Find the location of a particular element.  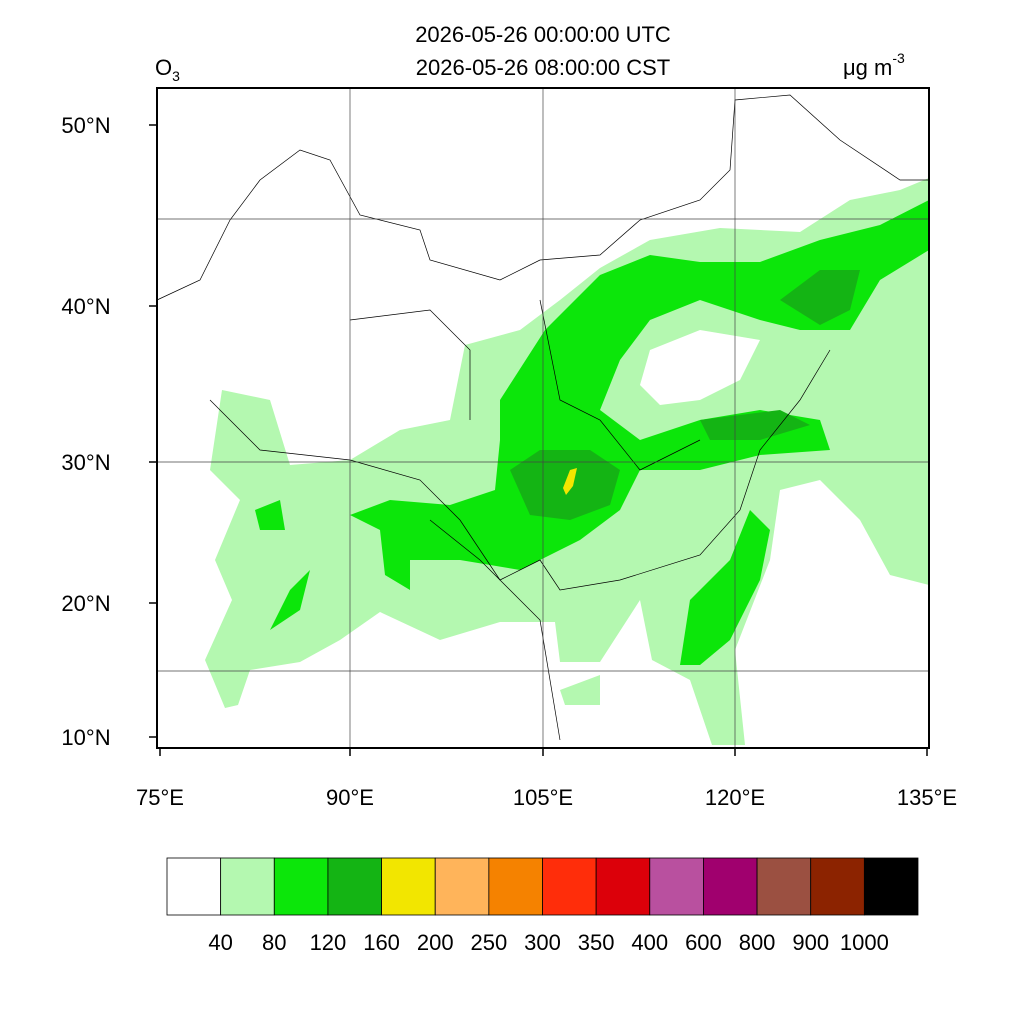

colorbar-label: 80 is located at coordinates (274, 942).